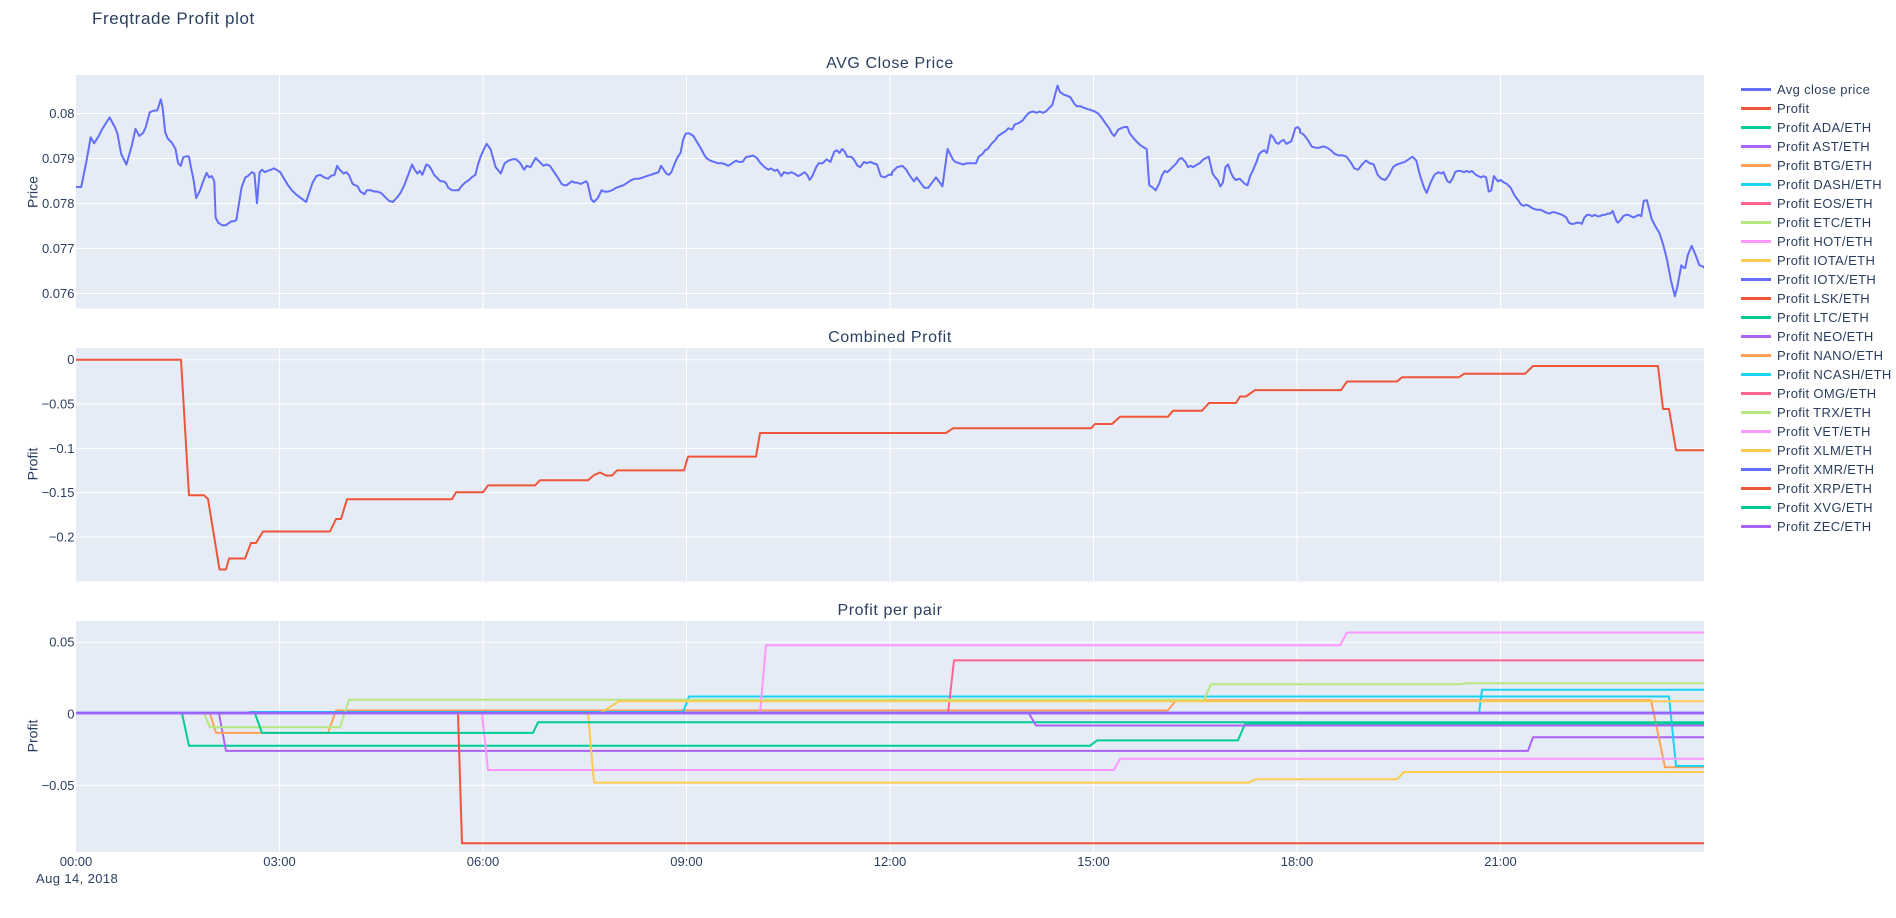 This screenshot has height=918, width=1896. What do you see at coordinates (279, 861) in the screenshot?
I see `svg-text: 03:00` at bounding box center [279, 861].